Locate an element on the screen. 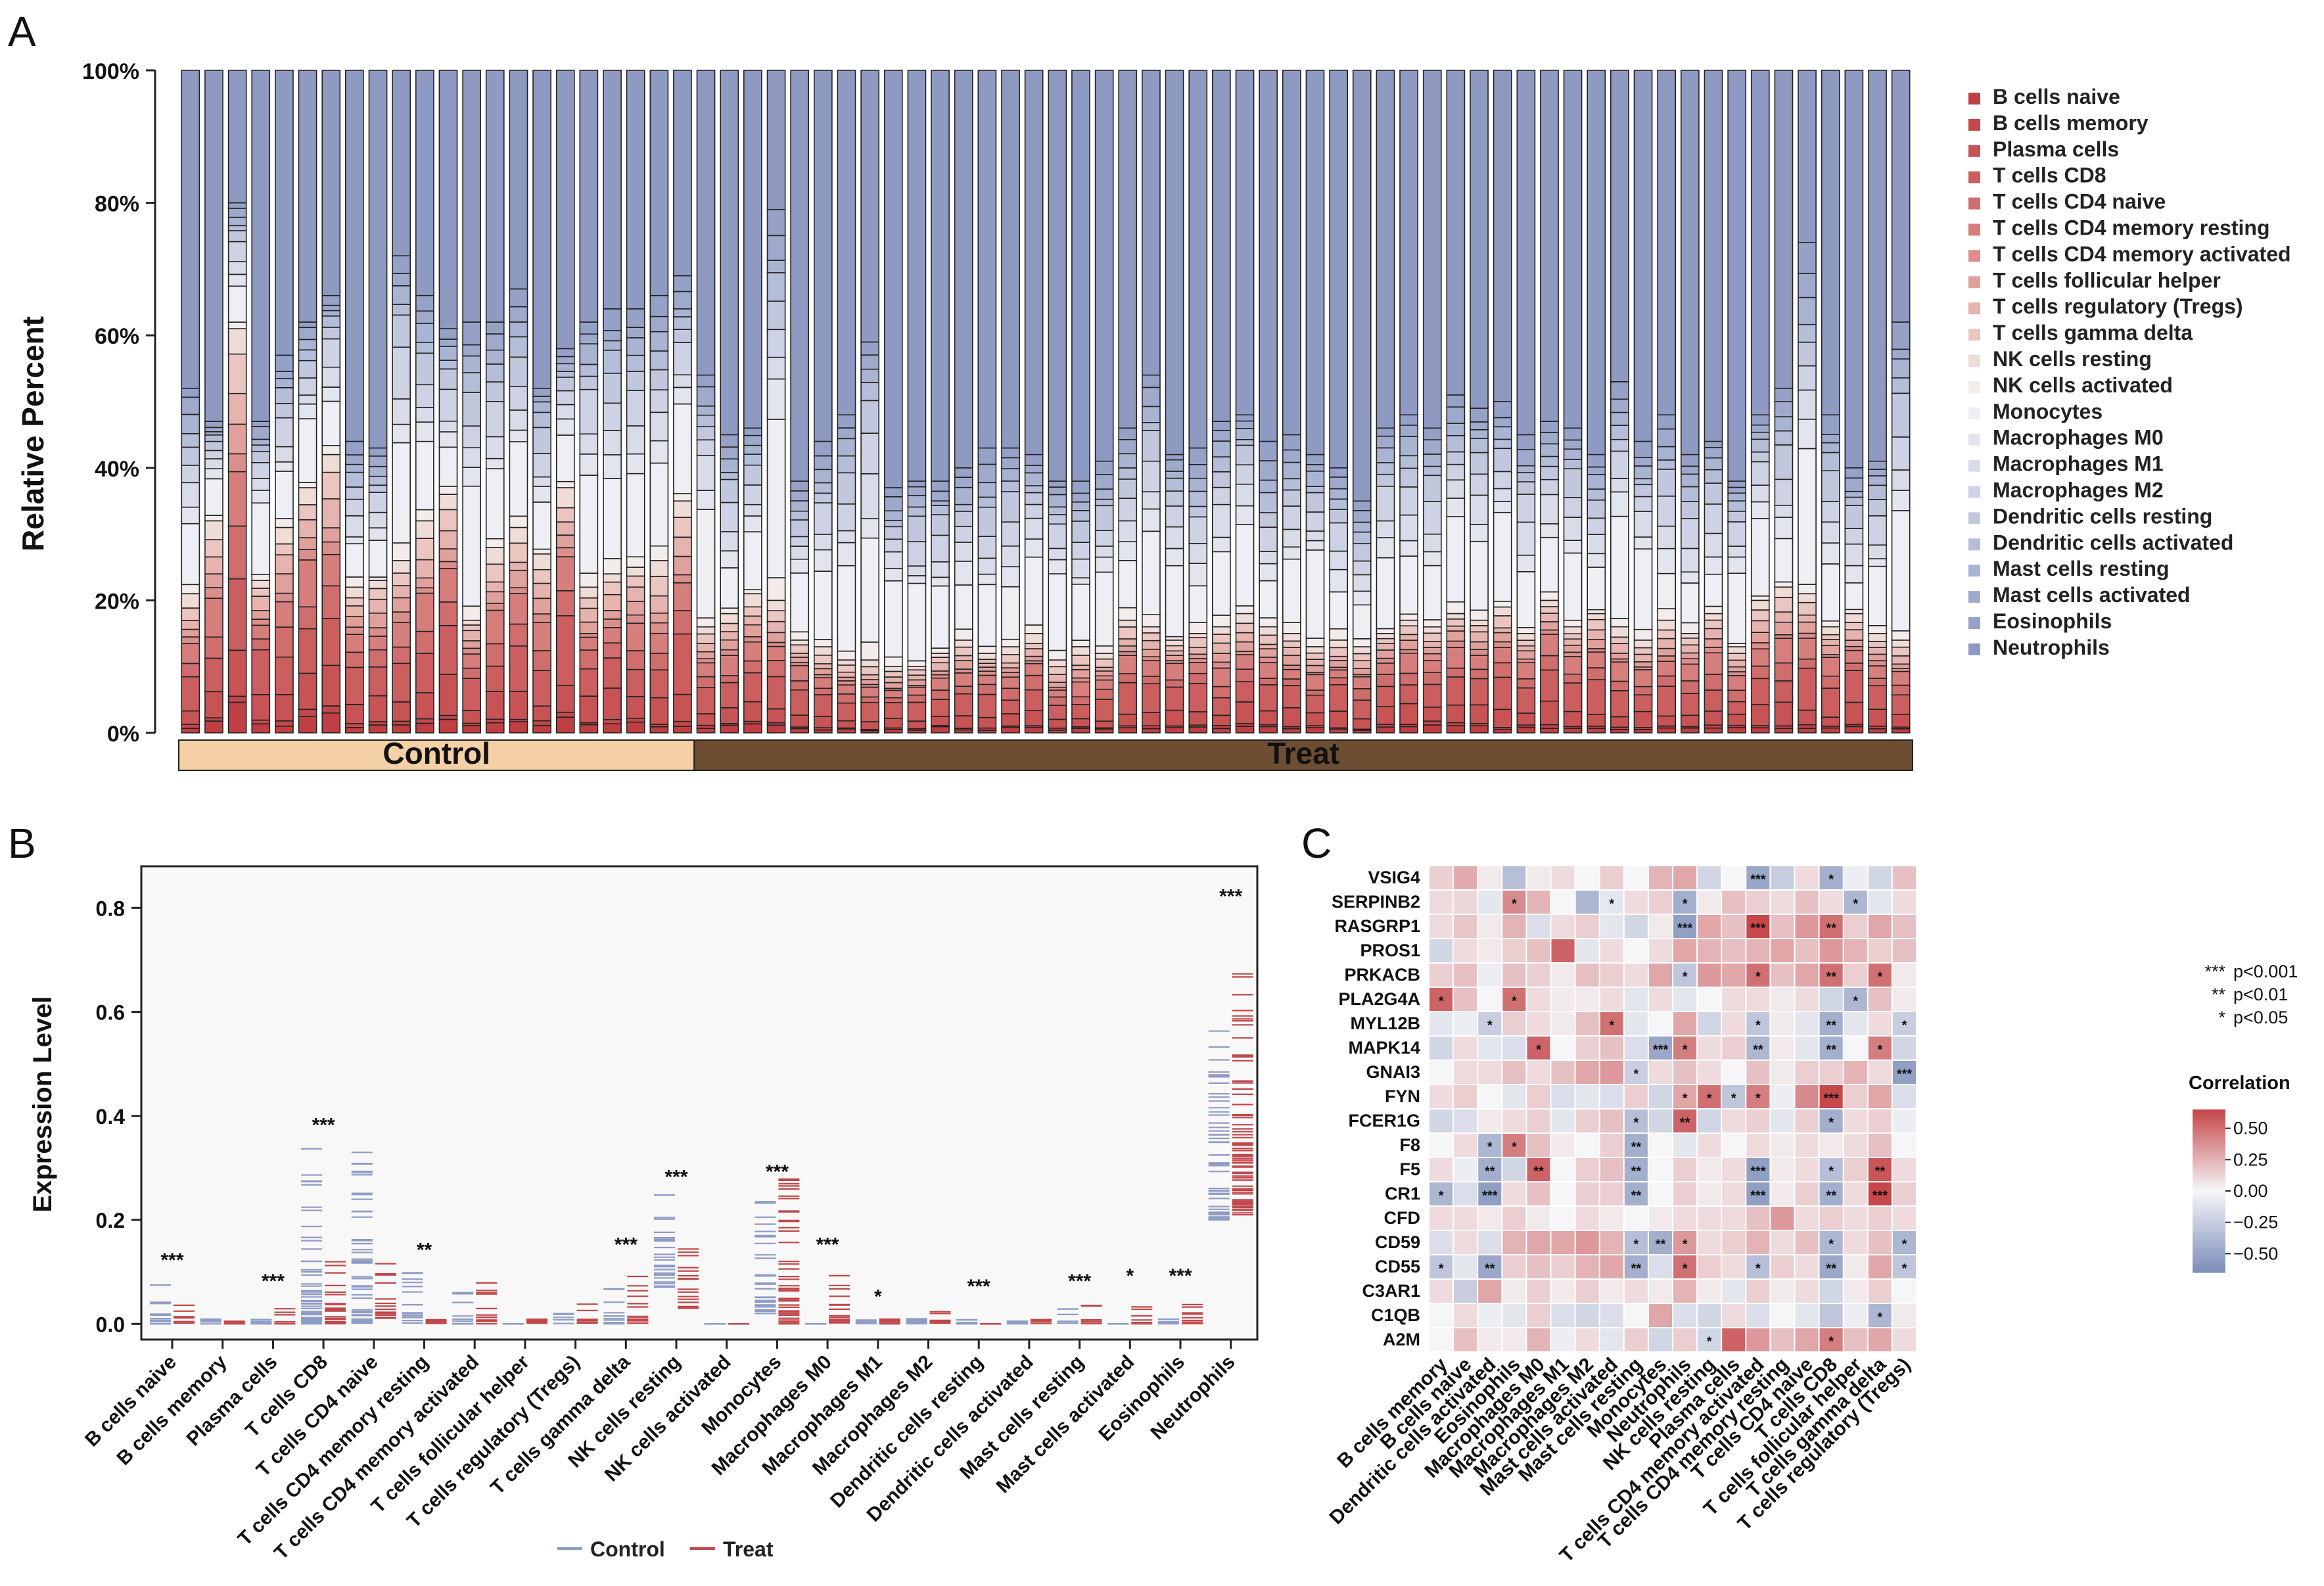  c-cell-star: * is located at coordinates (1611, 1026).